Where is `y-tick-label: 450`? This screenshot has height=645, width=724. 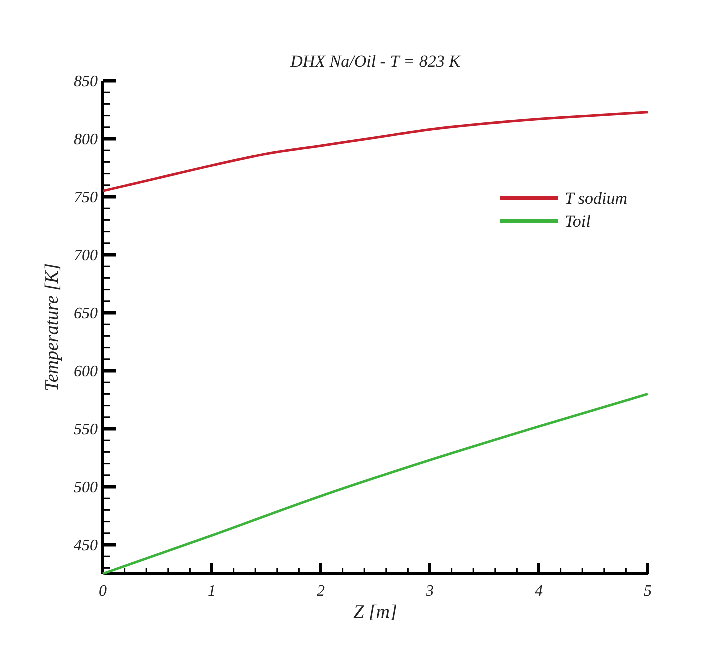 y-tick-label: 450 is located at coordinates (86, 546).